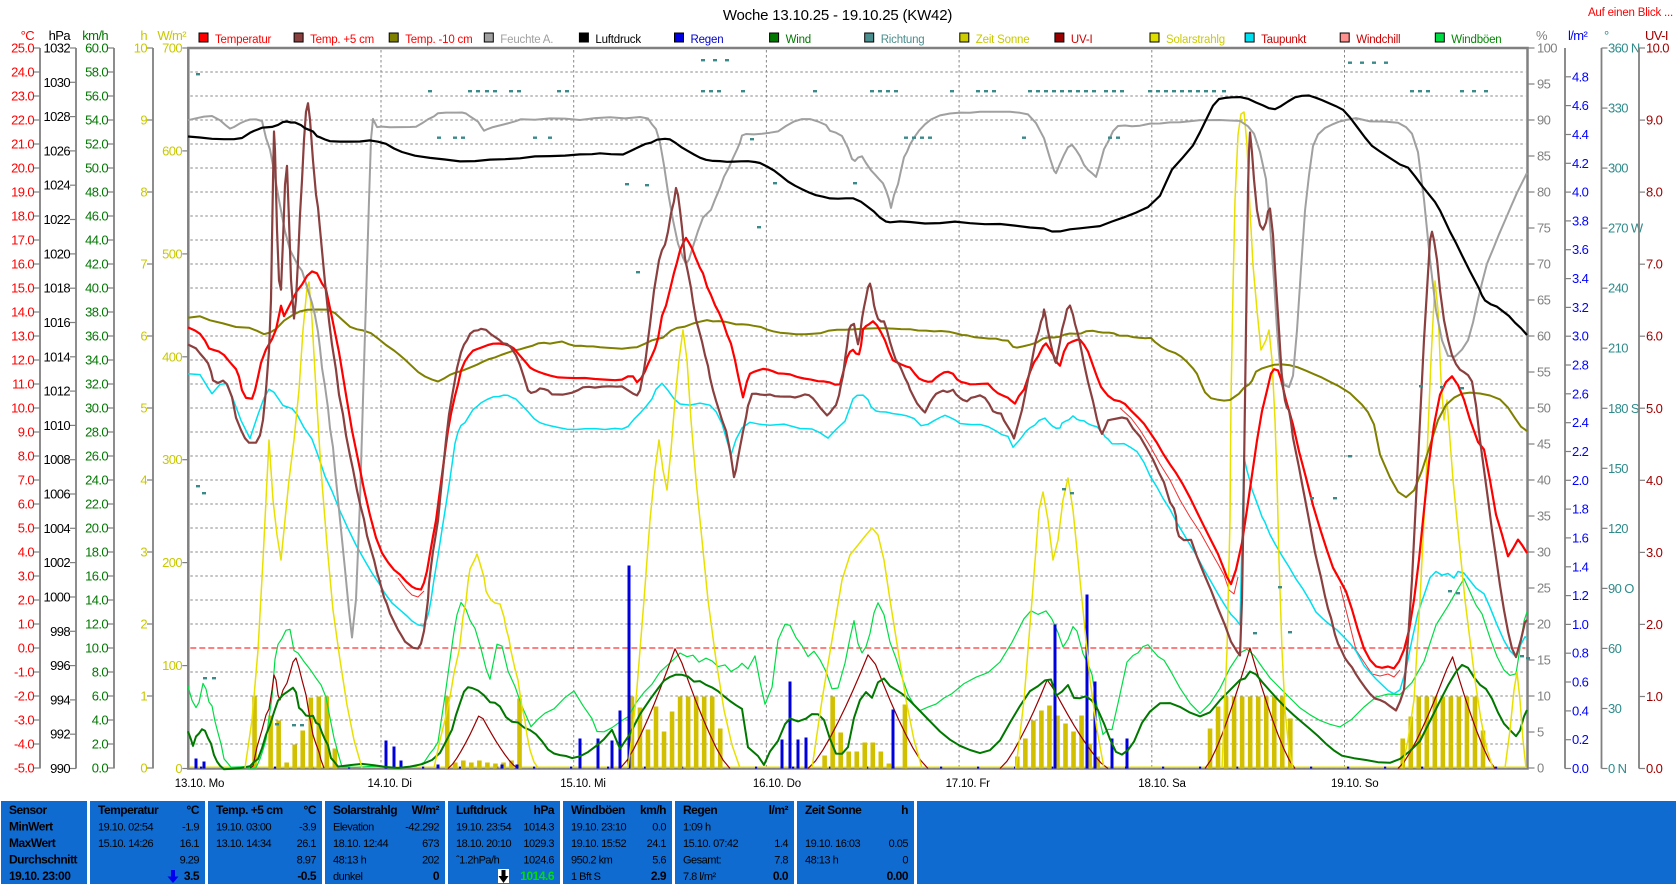  I want to click on svg-text: 1032, so click(56, 48).